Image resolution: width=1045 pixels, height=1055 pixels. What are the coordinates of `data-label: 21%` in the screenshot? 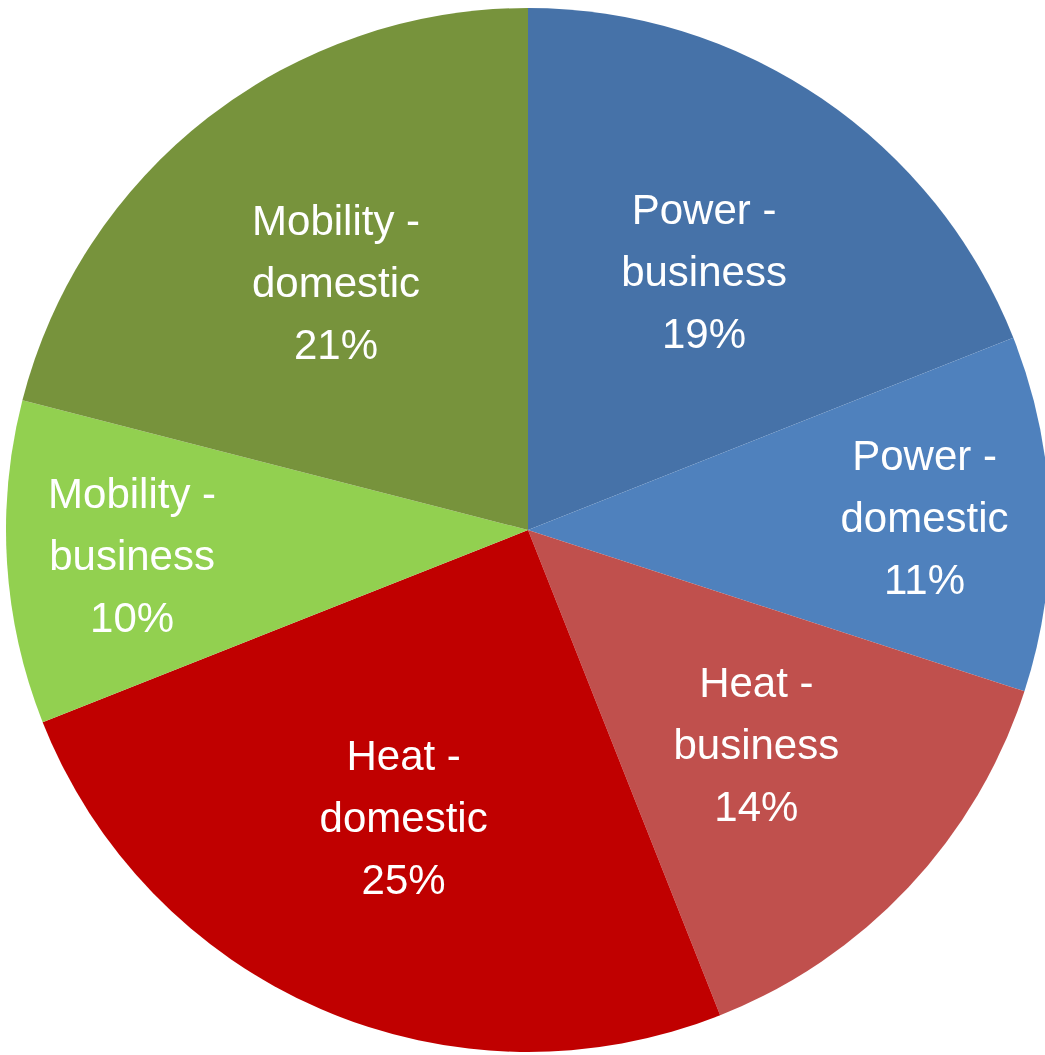 It's located at (336, 345).